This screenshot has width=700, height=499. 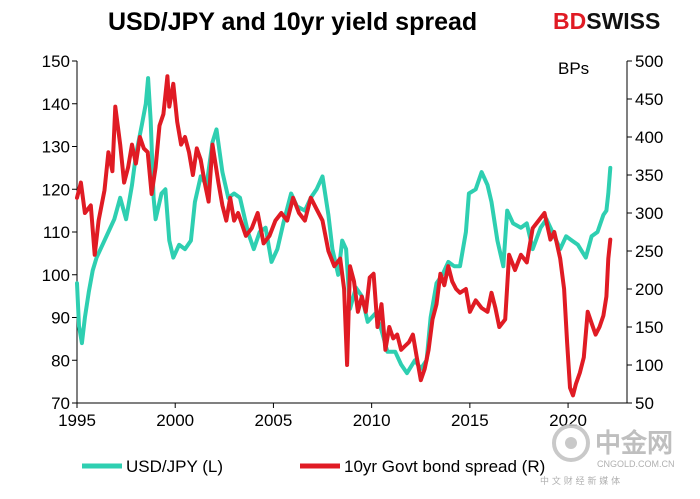 I want to click on watermark-subtitle: 中 文 财 经 新 媒 体, so click(x=580, y=481).